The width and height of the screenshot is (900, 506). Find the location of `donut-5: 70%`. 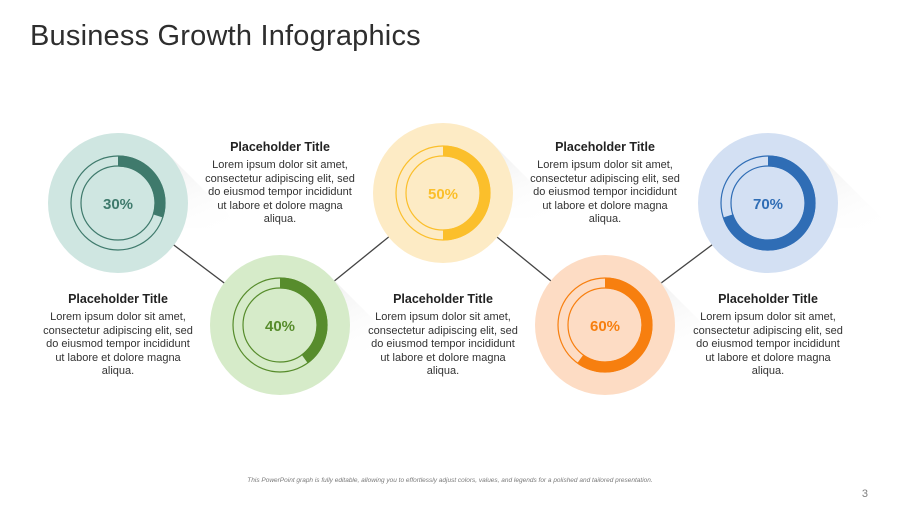

donut-5: 70% is located at coordinates (768, 203).